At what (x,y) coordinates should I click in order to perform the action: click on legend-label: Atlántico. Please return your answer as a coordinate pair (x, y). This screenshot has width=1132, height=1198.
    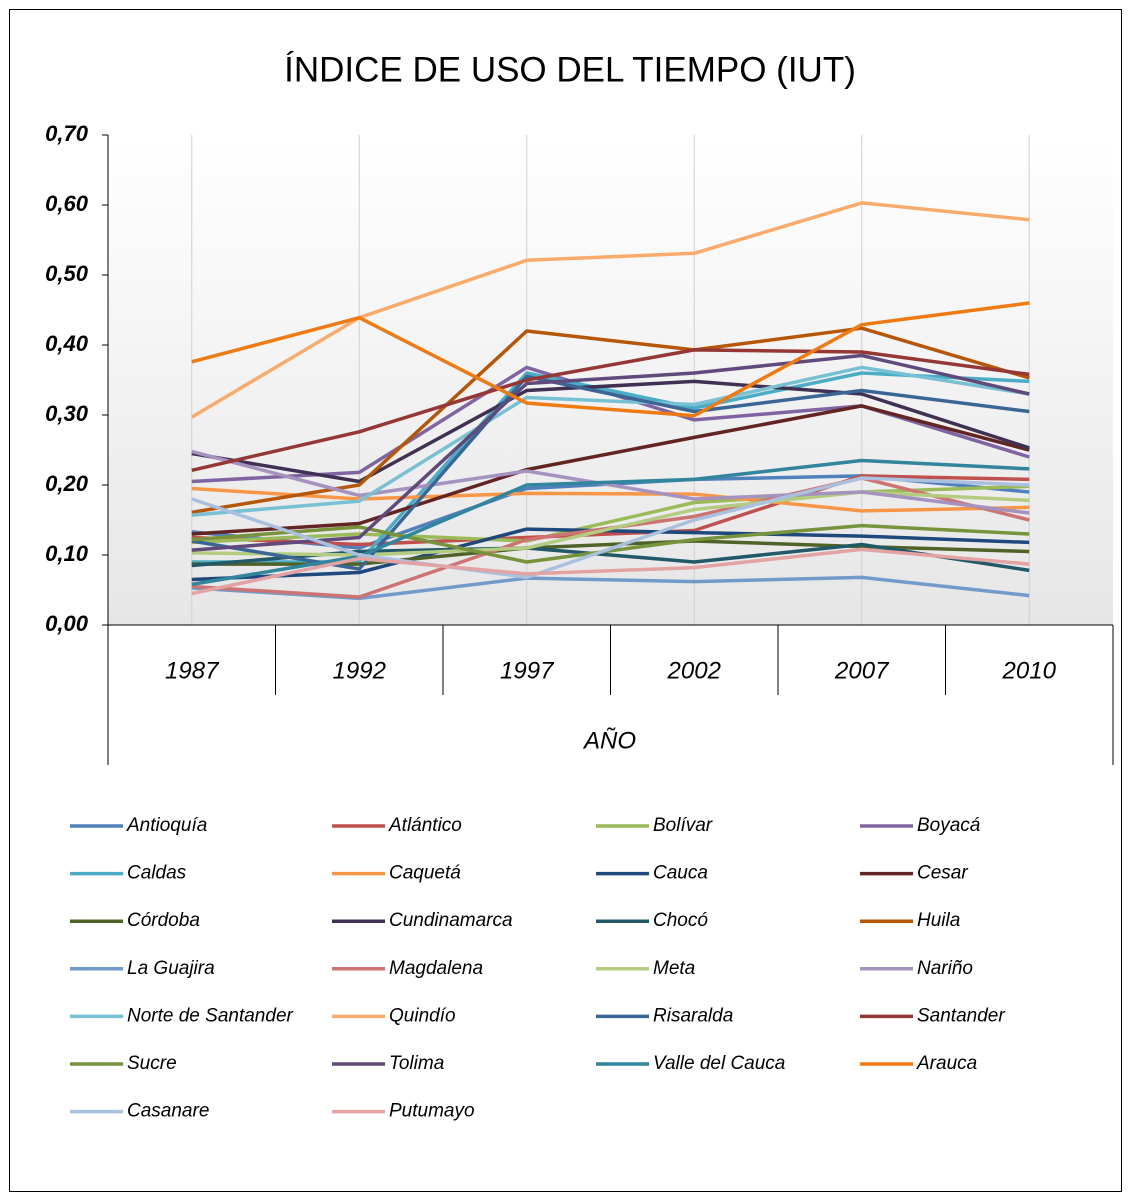
    Looking at the image, I should click on (425, 825).